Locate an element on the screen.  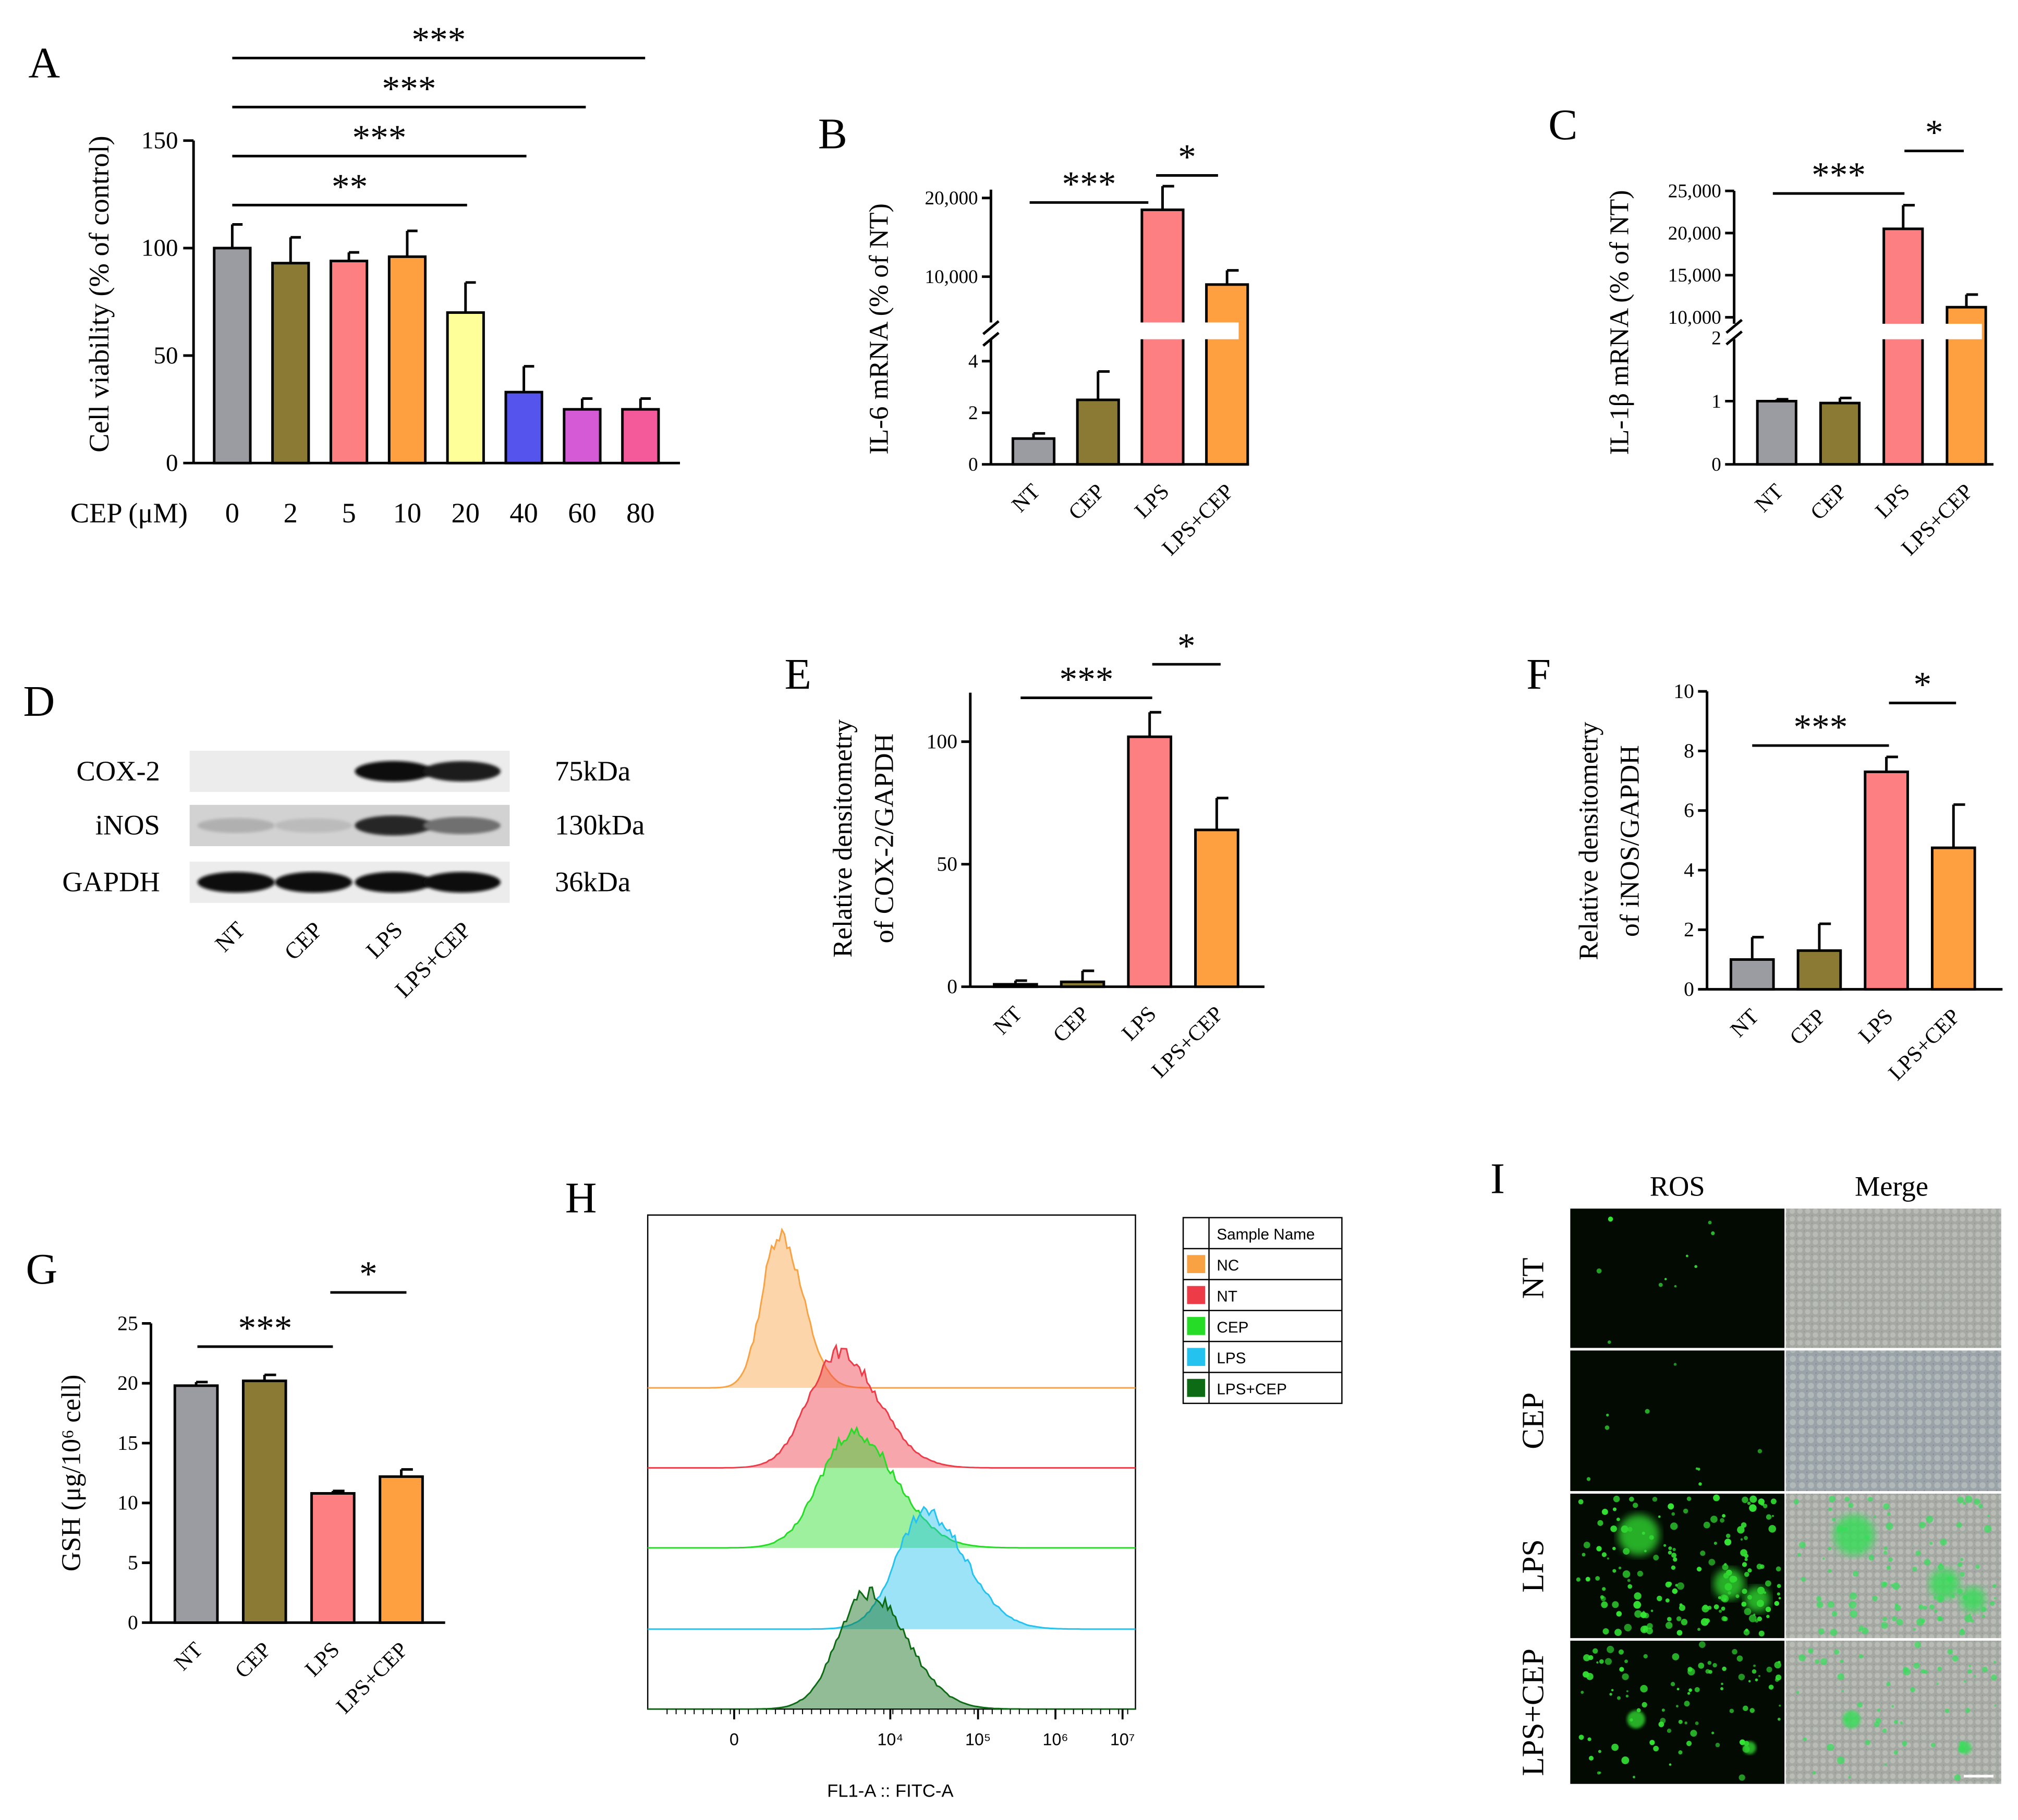
panel-g-significance-bar-label: *** is located at coordinates (265, 1328).